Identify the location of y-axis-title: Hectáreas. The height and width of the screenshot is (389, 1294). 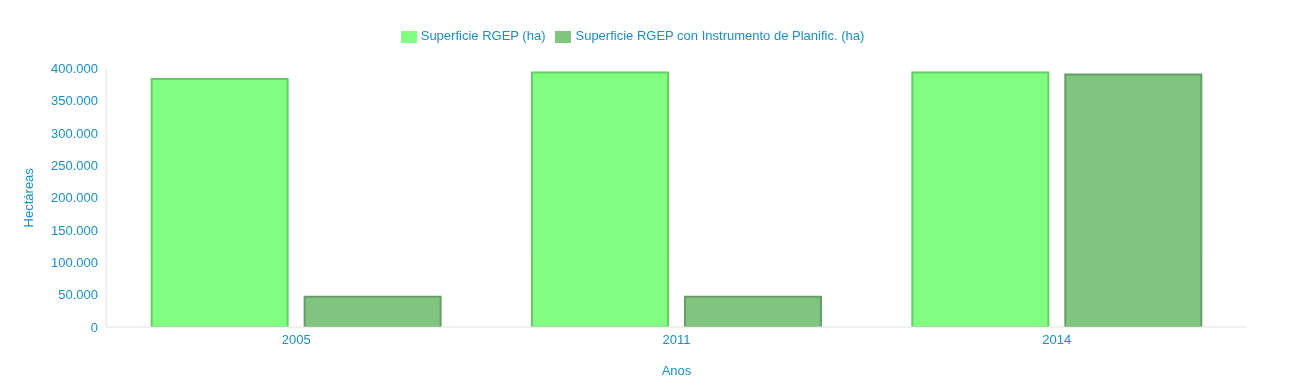
(28, 197).